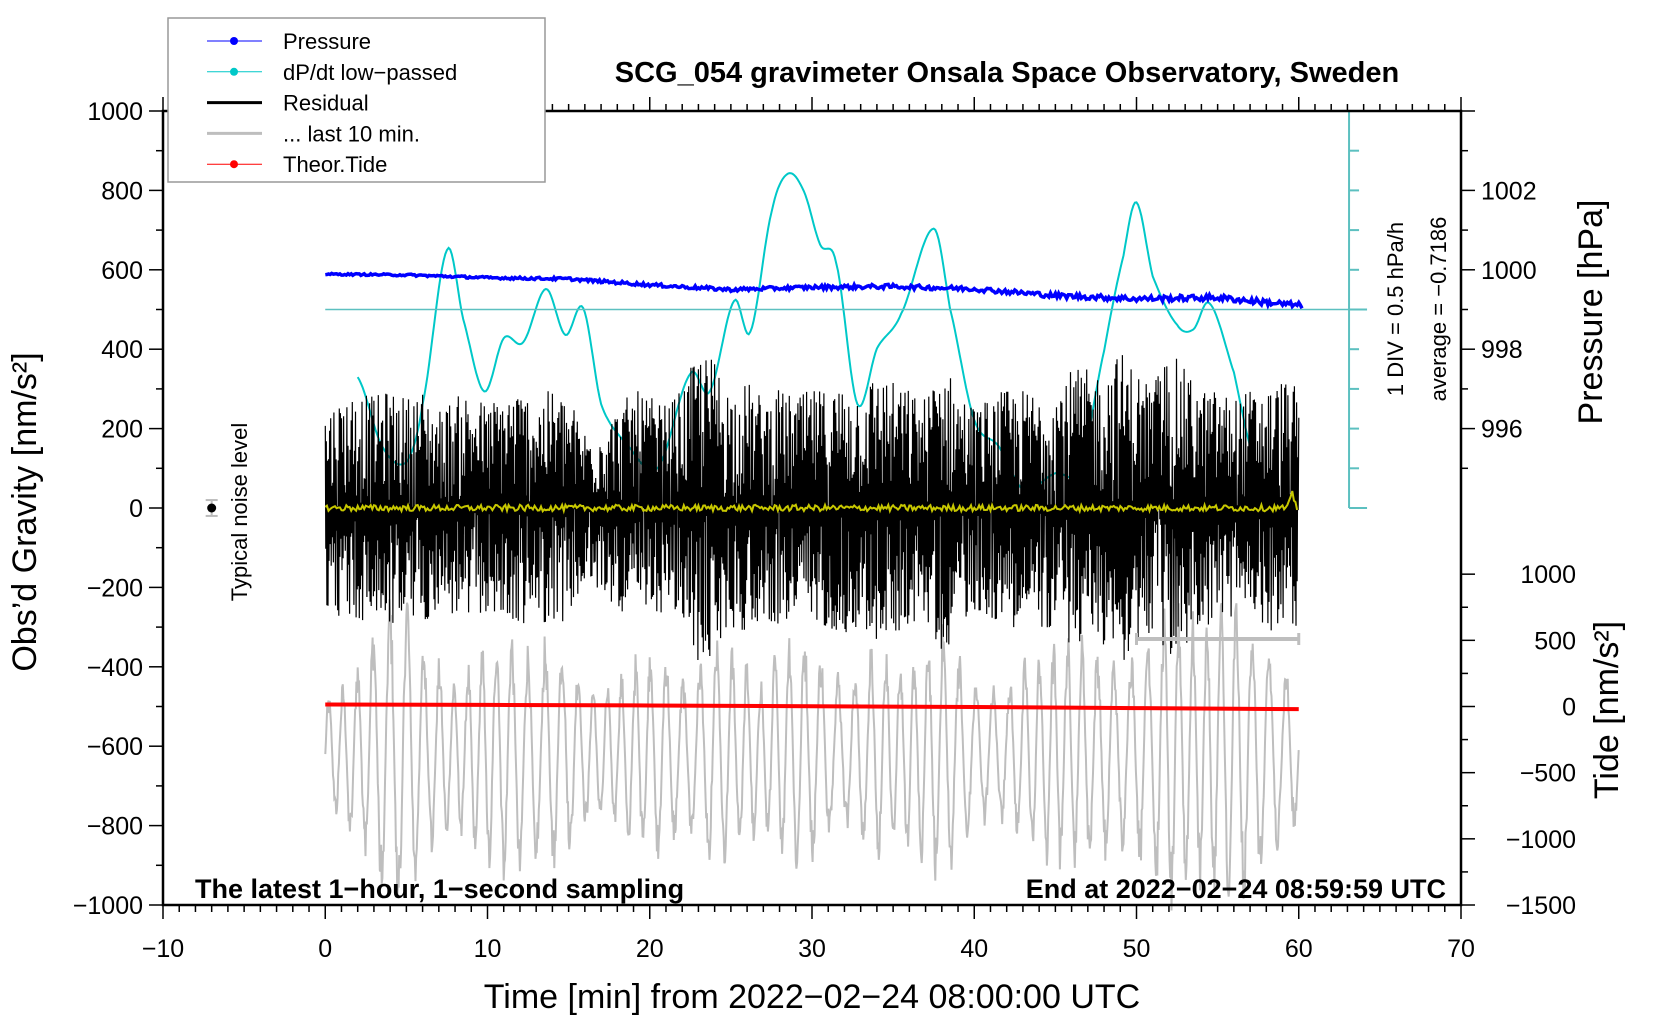 This screenshot has width=1660, height=1020. What do you see at coordinates (1548, 774) in the screenshot?
I see `tide-tick-label: −500` at bounding box center [1548, 774].